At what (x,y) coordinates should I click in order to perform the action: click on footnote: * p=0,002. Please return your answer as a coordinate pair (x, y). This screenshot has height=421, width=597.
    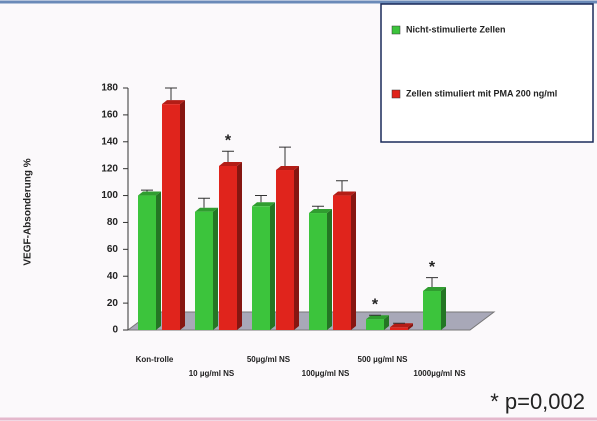
    Looking at the image, I should click on (537, 401).